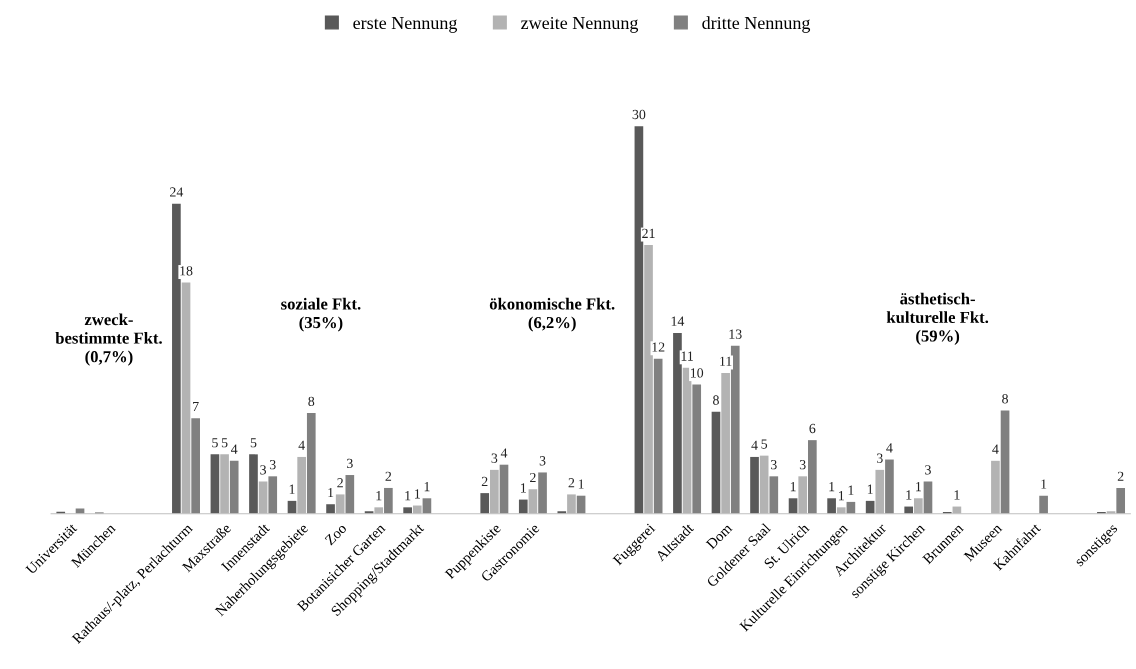  Describe the element at coordinates (108, 339) in the screenshot. I see `annotation: zweck- bestimmte Fkt. (0,7%)` at that location.